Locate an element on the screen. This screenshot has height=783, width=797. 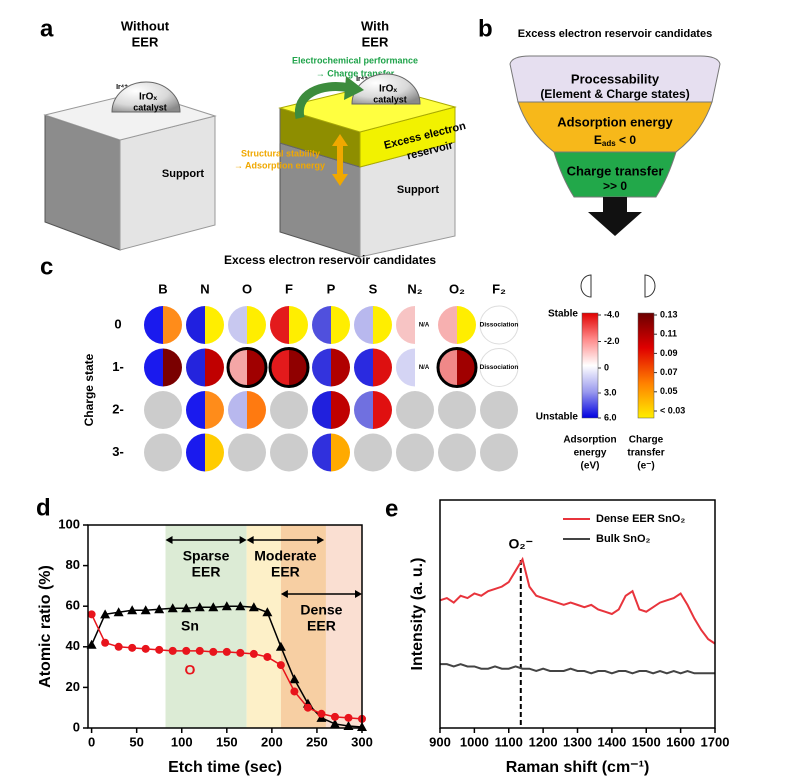
stage-text: Adsorption energy is located at coordinates (615, 121).